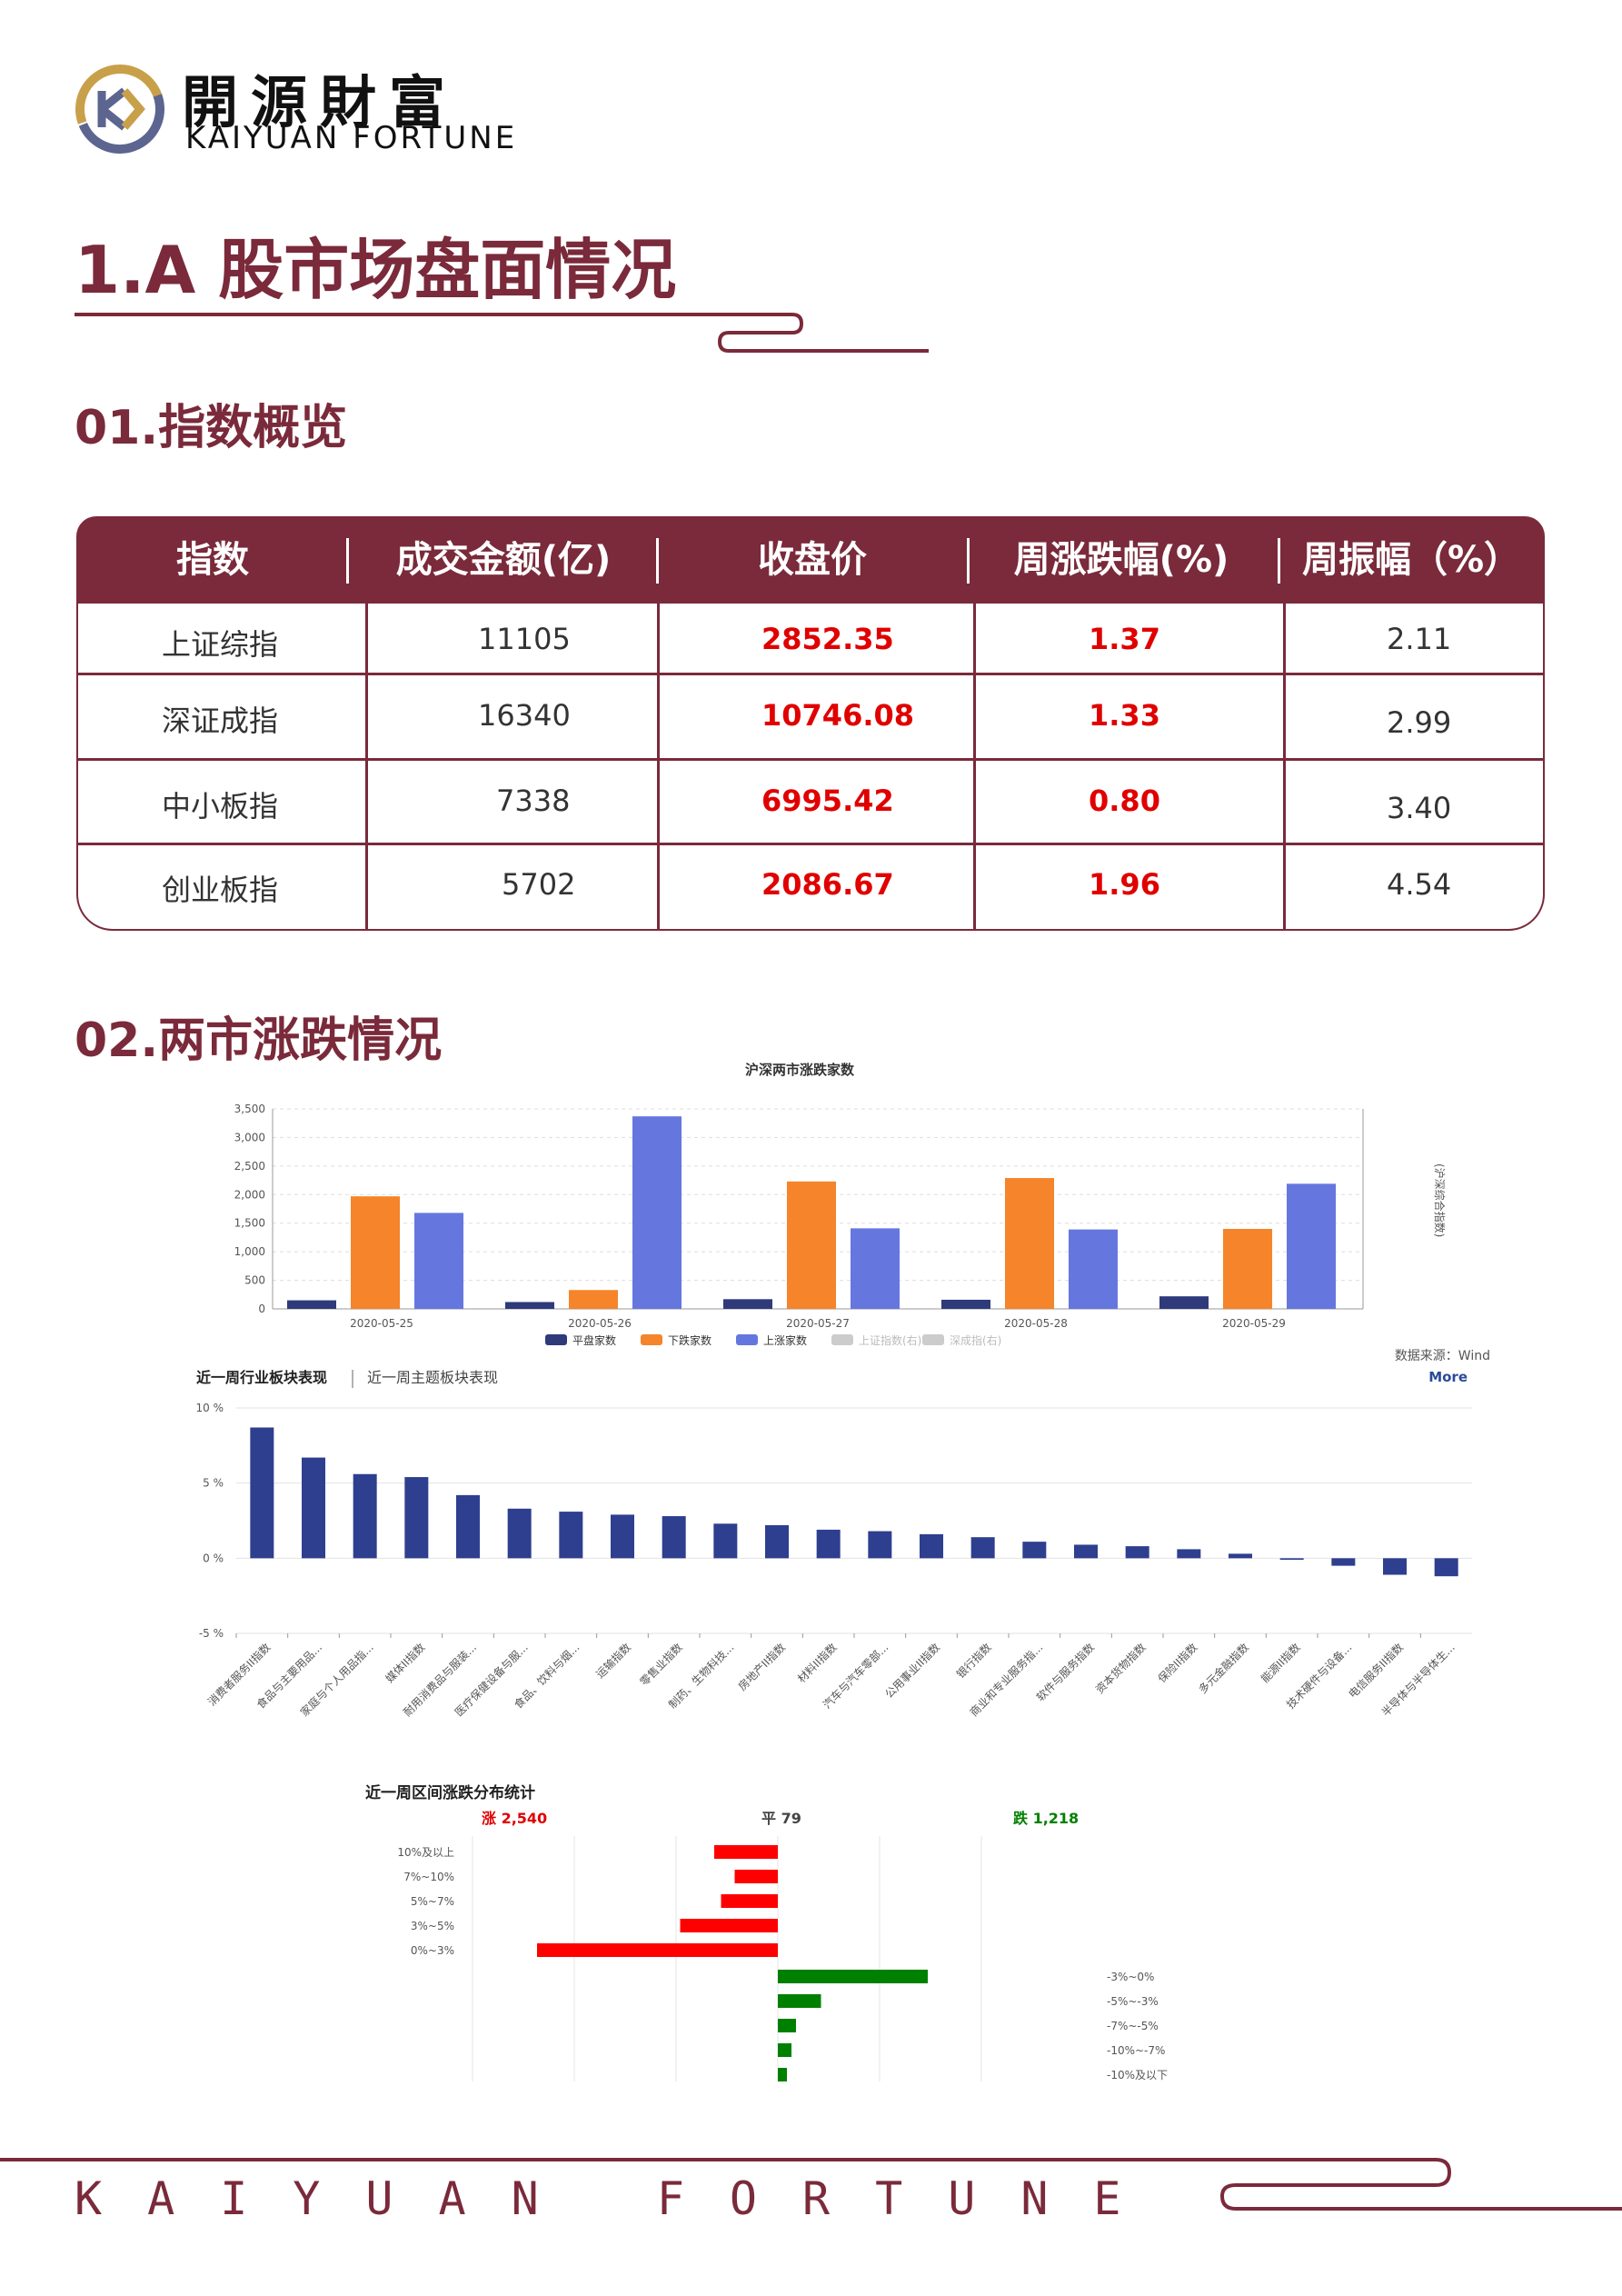 The width and height of the screenshot is (1622, 2296). Describe the element at coordinates (1133, 2026) in the screenshot. I see `y-tick-label: -7%~-5%` at that location.